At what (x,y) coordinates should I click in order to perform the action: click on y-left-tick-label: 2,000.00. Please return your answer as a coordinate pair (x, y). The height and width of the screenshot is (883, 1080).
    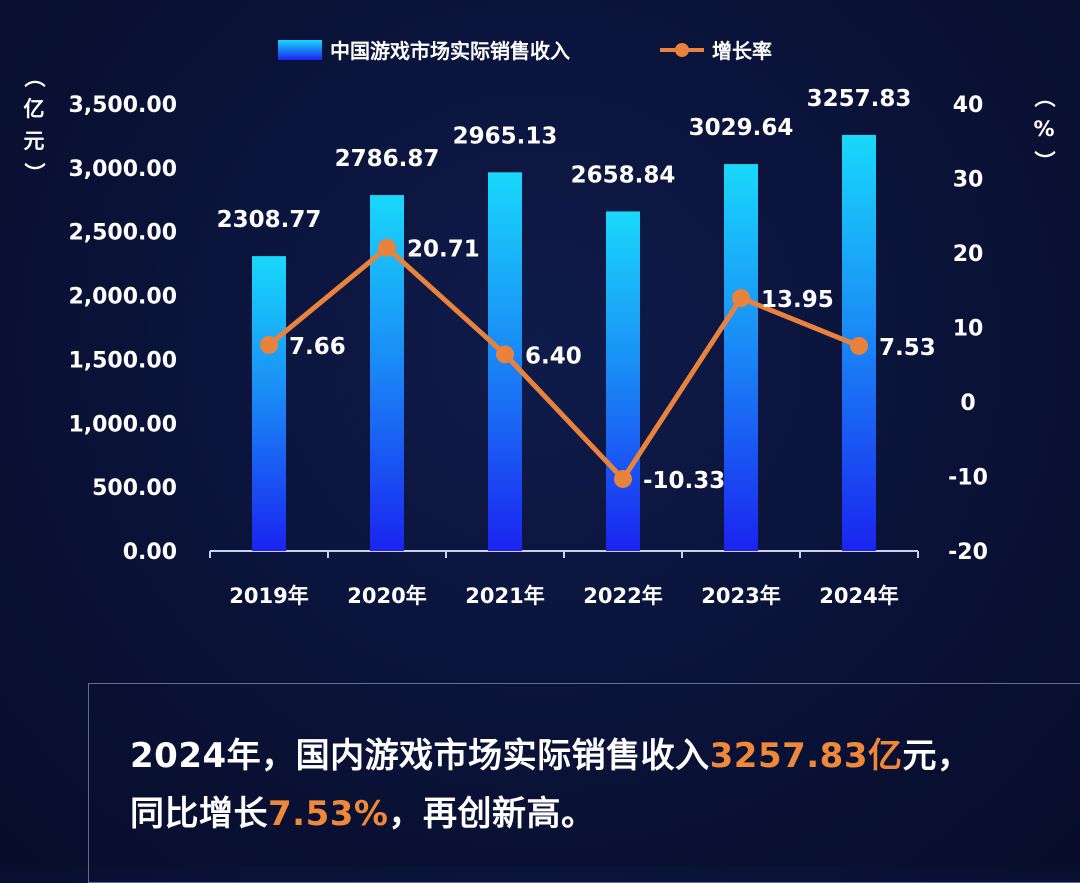
    Looking at the image, I should click on (122, 297).